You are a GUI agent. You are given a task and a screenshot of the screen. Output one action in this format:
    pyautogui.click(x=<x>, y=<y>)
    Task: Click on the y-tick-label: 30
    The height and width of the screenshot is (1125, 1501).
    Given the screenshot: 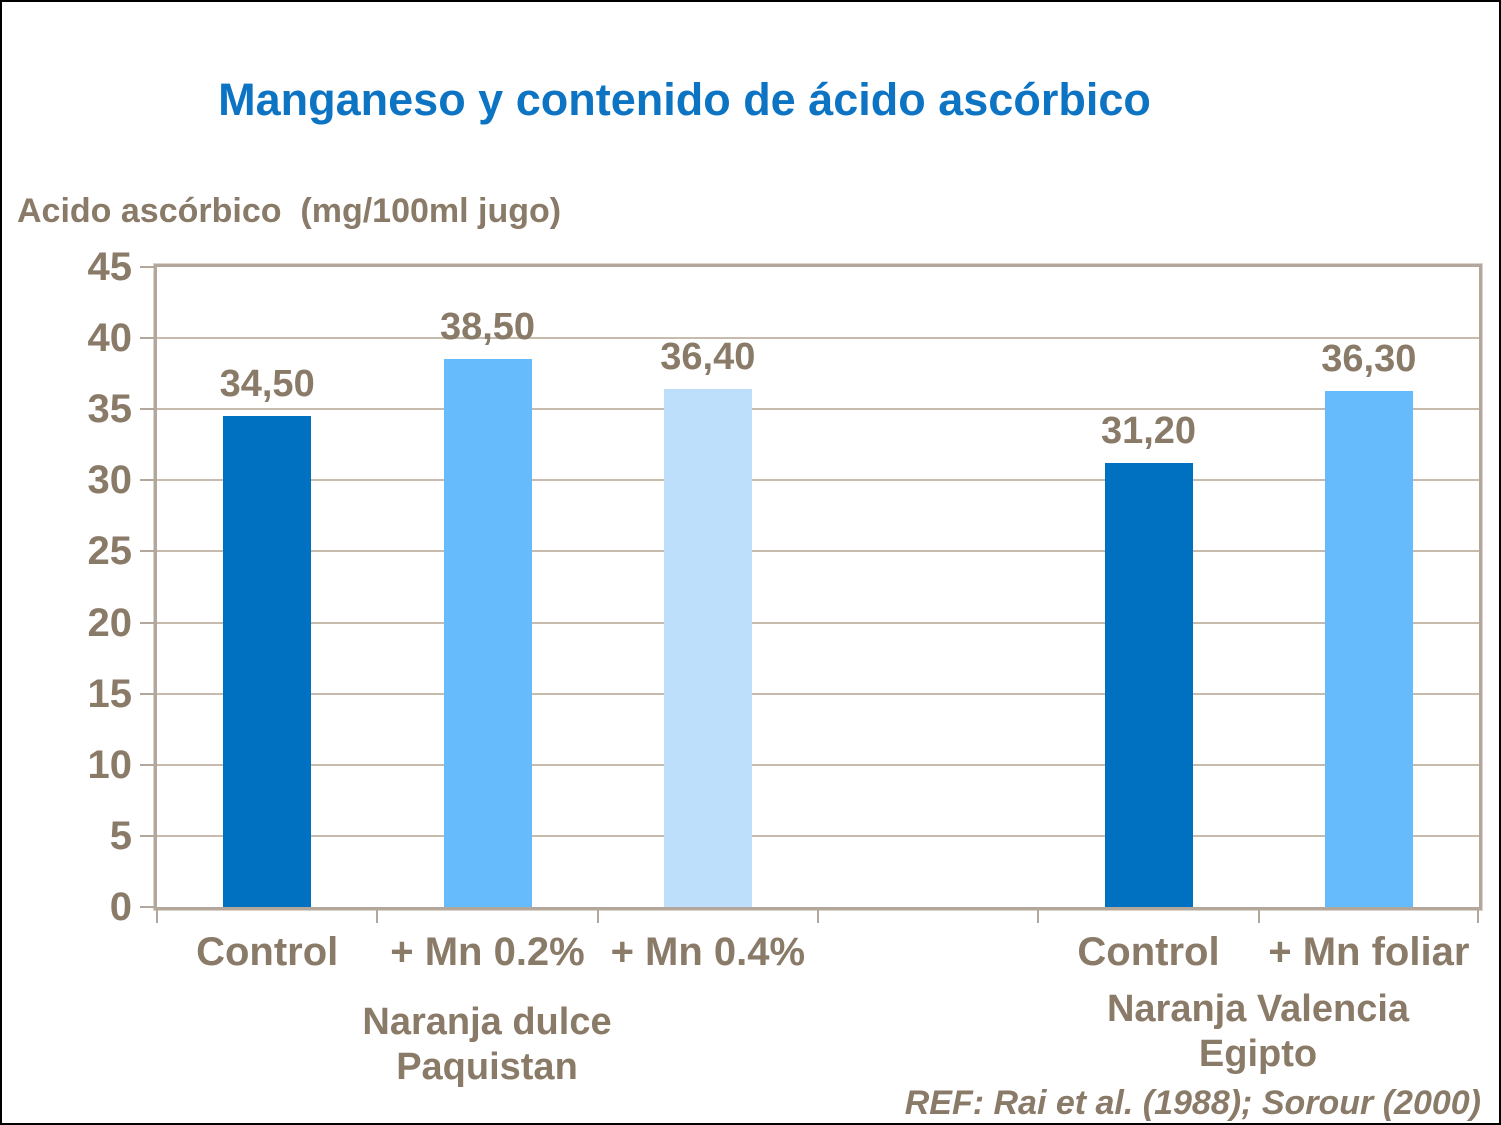 What is the action you would take?
    pyautogui.click(x=110, y=480)
    